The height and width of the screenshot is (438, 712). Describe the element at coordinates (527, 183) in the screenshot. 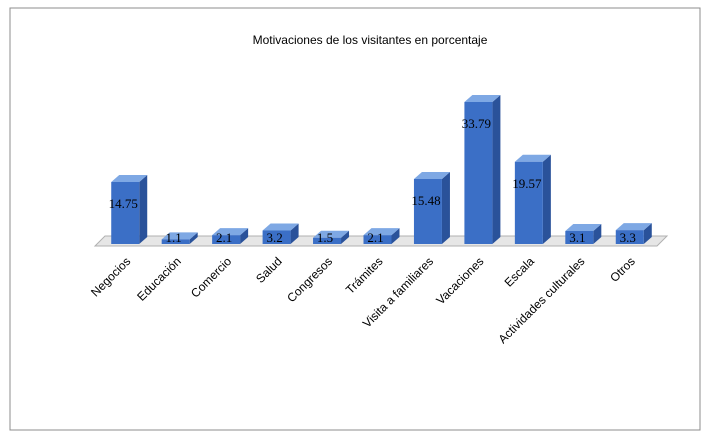

I see `value-label: 19.57` at that location.